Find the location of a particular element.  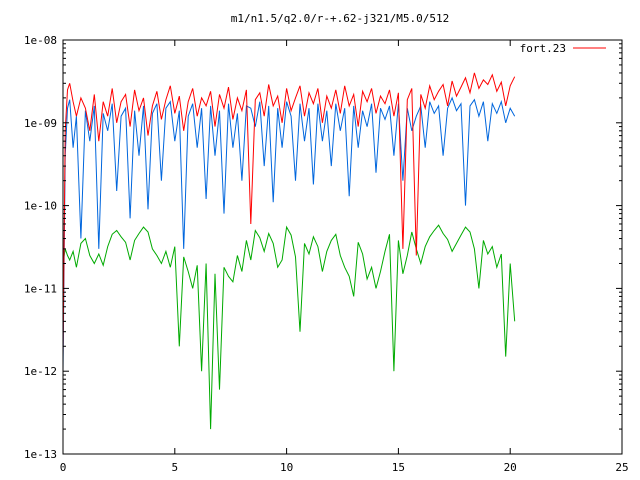

y-tick-label: 1e-12 is located at coordinates (40, 371).